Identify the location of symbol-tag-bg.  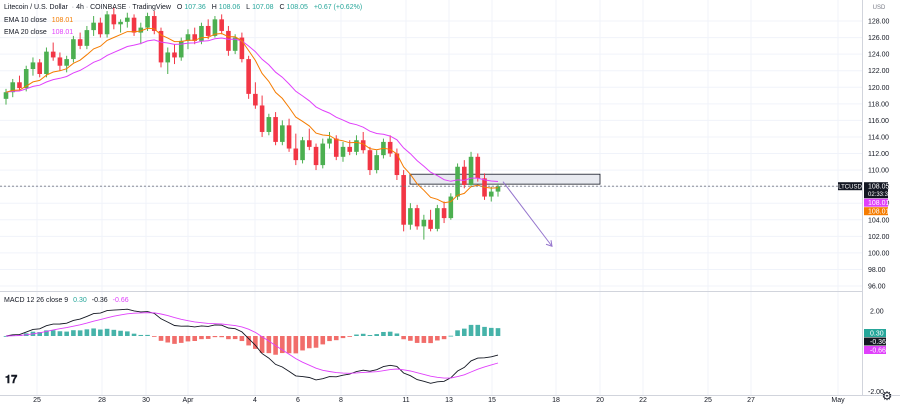
(850, 186).